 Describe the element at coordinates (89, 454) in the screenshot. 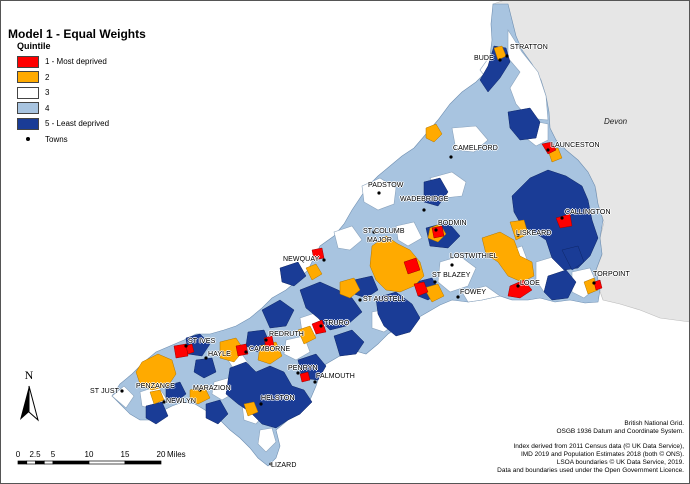

I see `scale-tick-label: 10` at that location.